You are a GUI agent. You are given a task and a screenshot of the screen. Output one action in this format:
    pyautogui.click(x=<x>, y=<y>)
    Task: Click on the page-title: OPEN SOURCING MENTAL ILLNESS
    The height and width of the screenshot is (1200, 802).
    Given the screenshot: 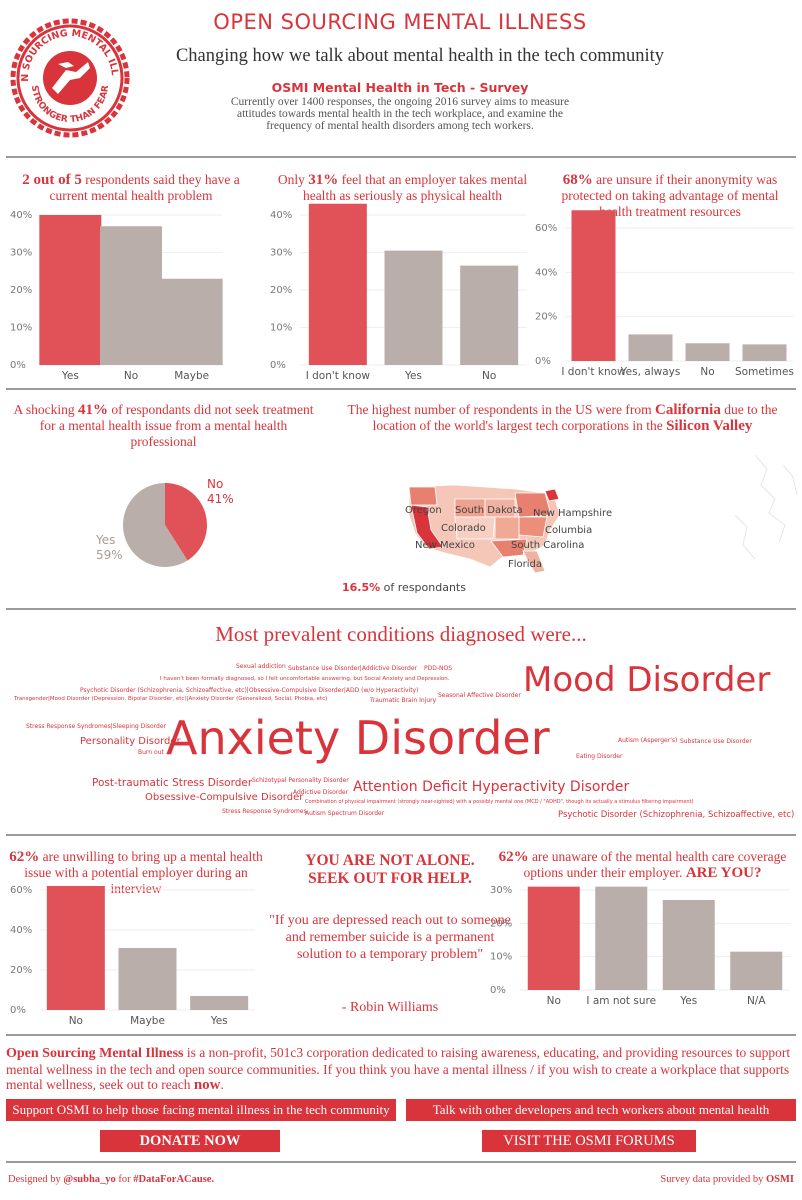 What is the action you would take?
    pyautogui.click(x=400, y=22)
    